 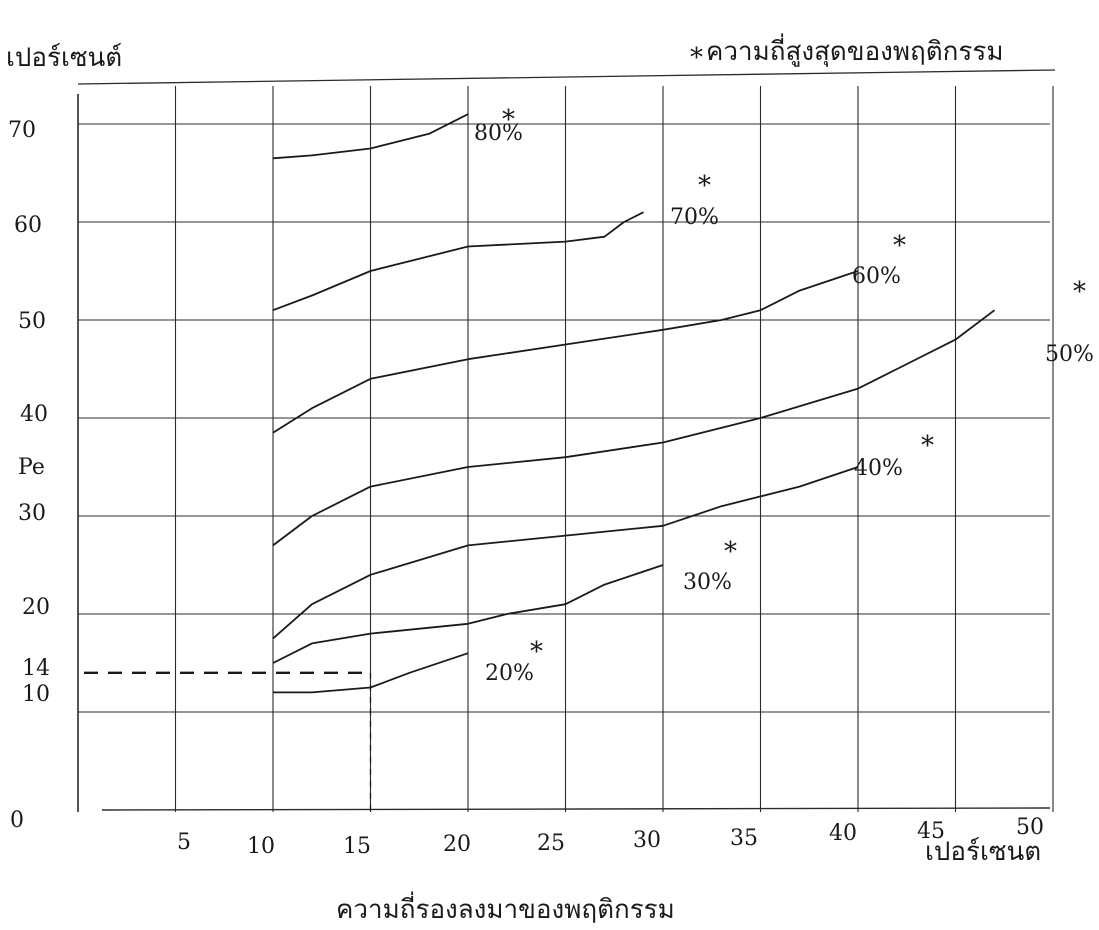 What do you see at coordinates (184, 842) in the screenshot?
I see `x-tick-label: 5` at bounding box center [184, 842].